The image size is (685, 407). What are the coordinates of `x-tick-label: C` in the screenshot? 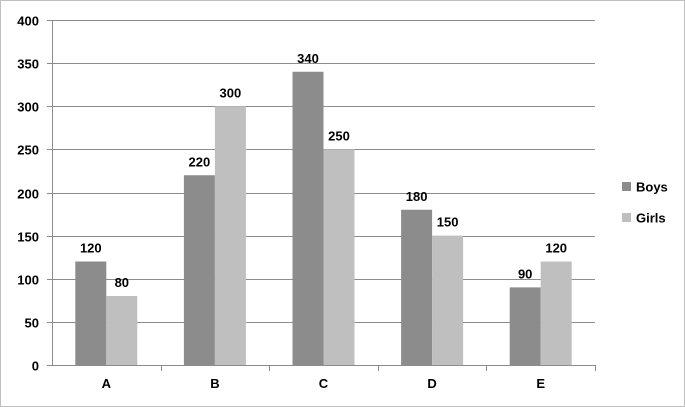 It's located at (324, 383).